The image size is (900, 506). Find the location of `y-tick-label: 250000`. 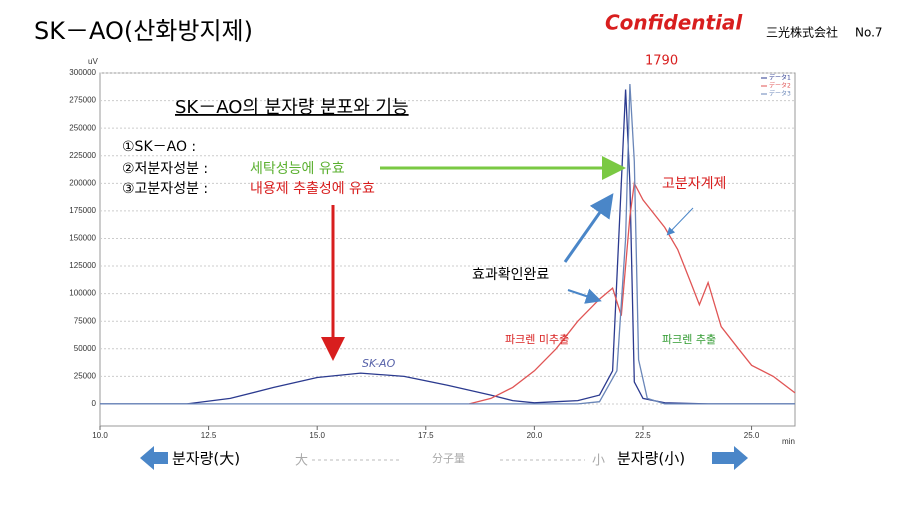

y-tick-label: 250000 is located at coordinates (82, 127).